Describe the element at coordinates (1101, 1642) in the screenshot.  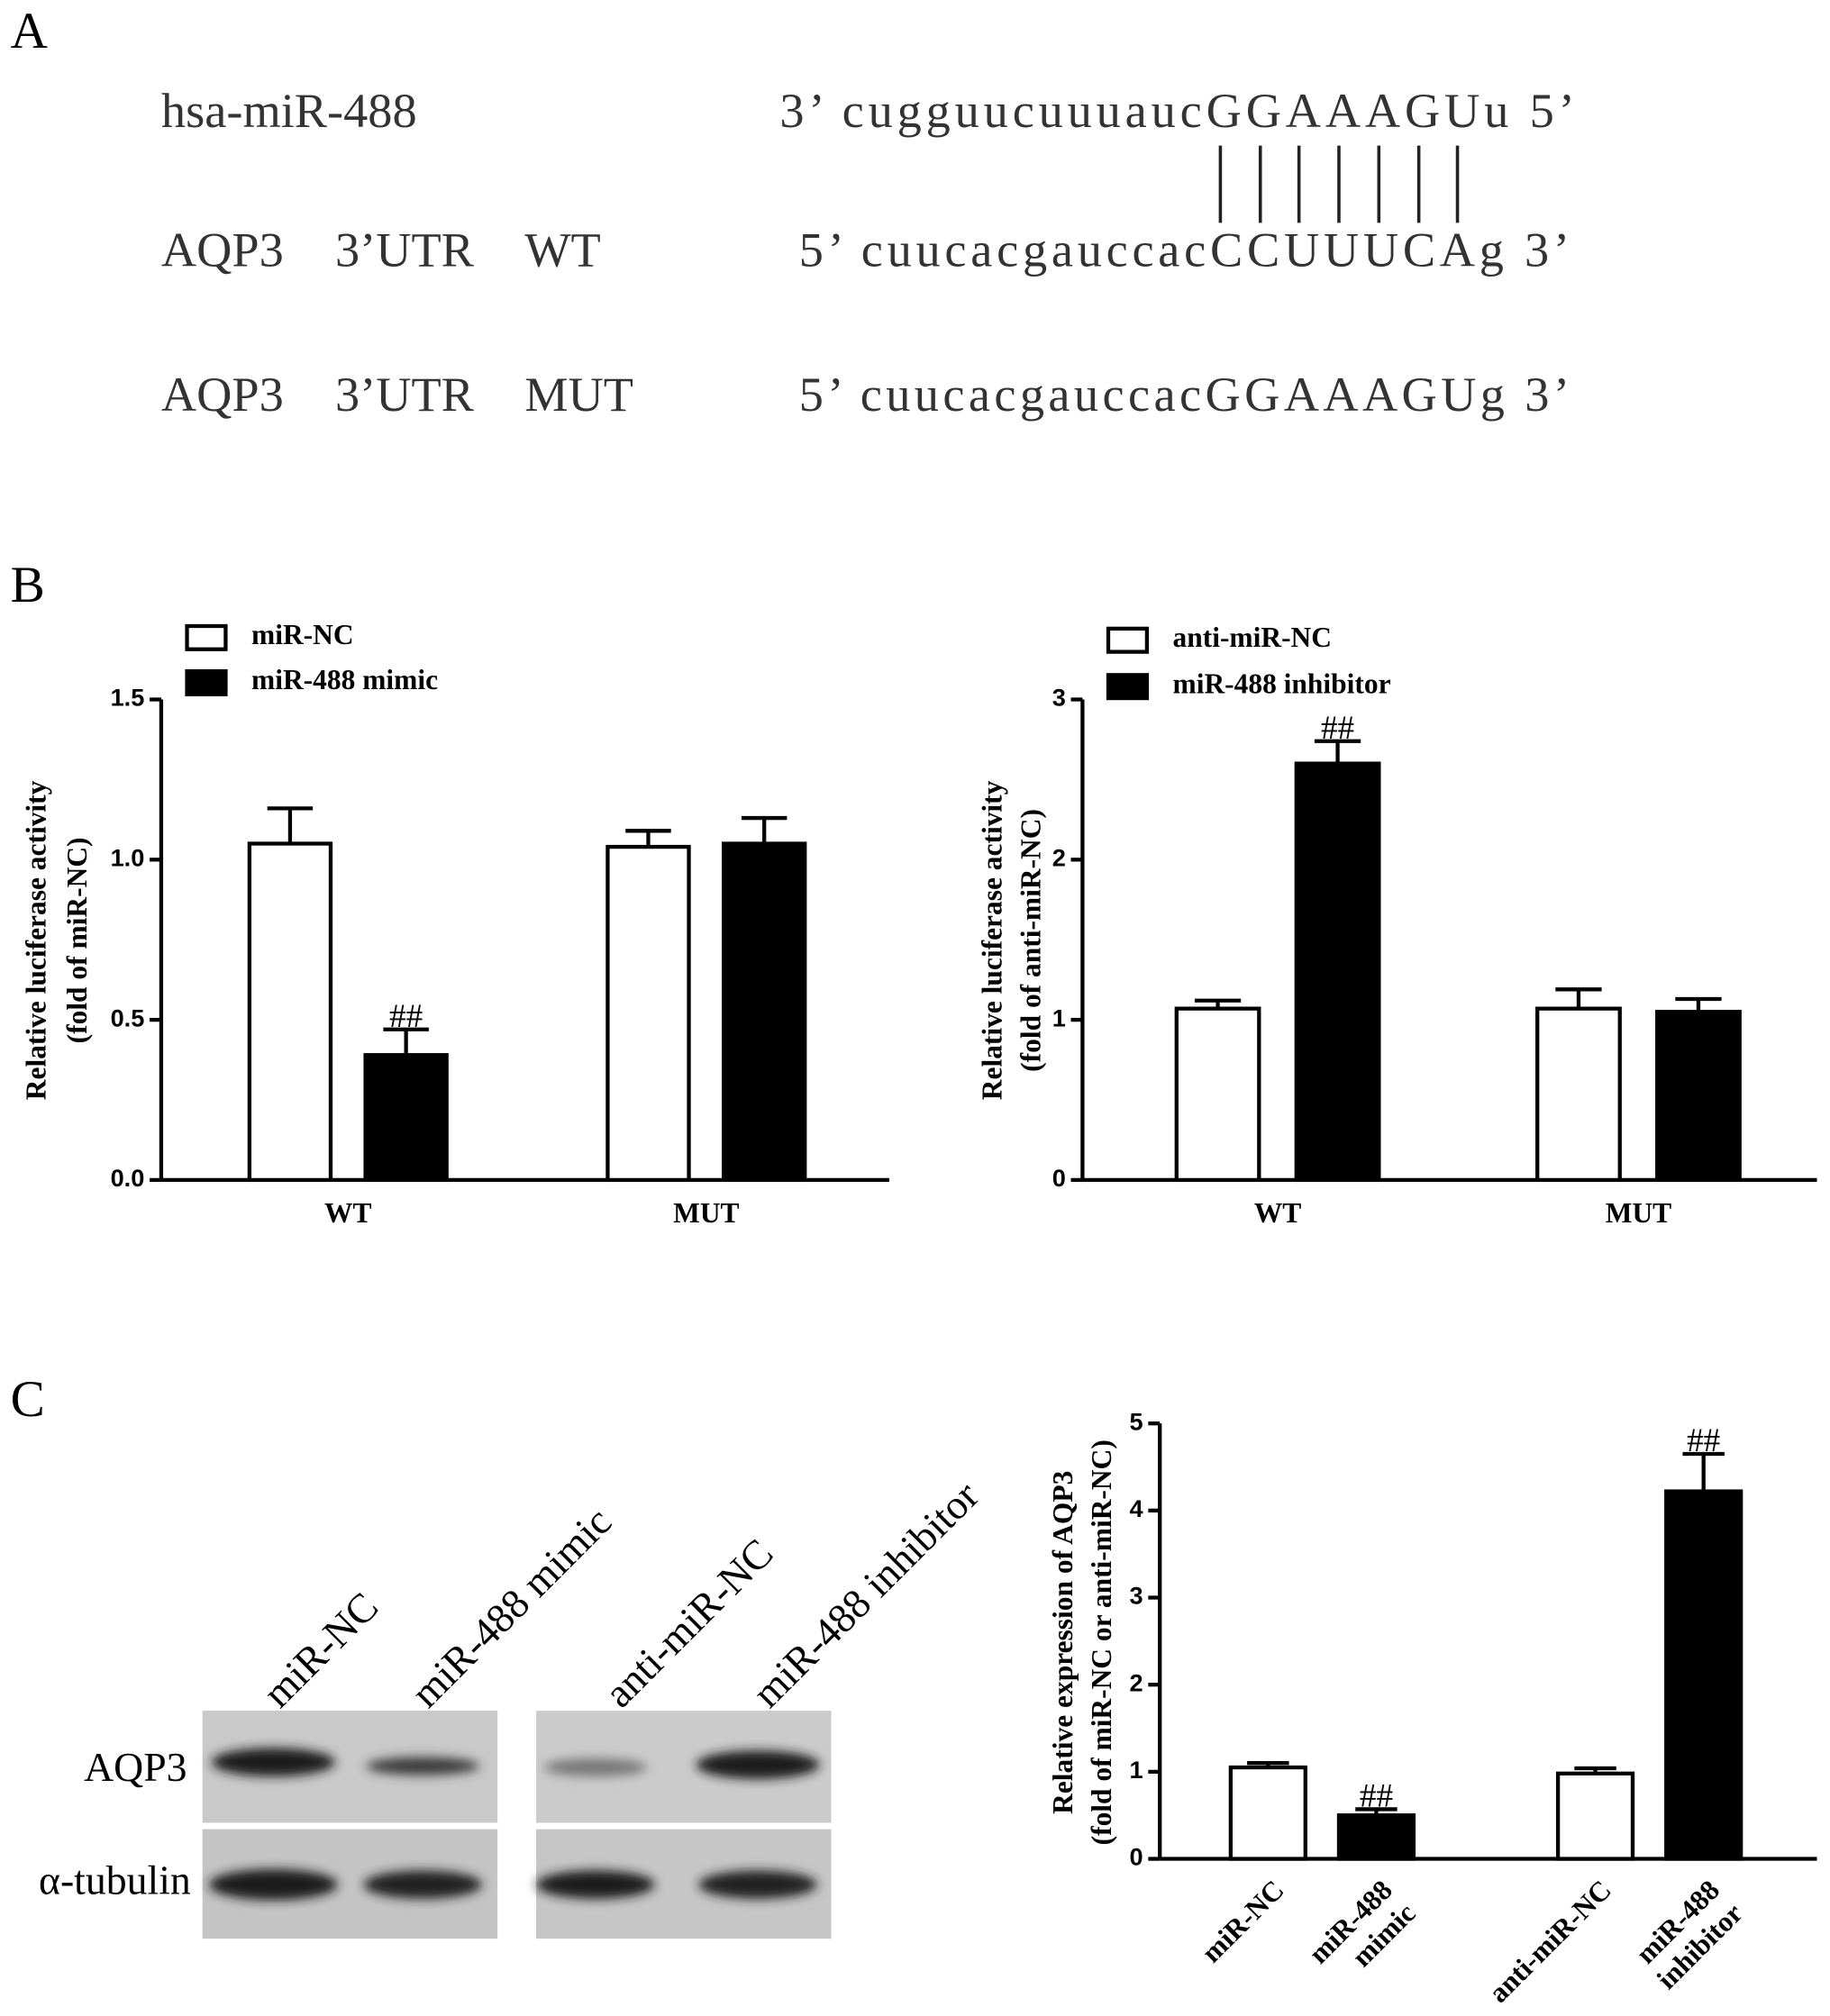
I see `y-axis-label: (fold of miR-NC or anti-miR-NC)` at that location.